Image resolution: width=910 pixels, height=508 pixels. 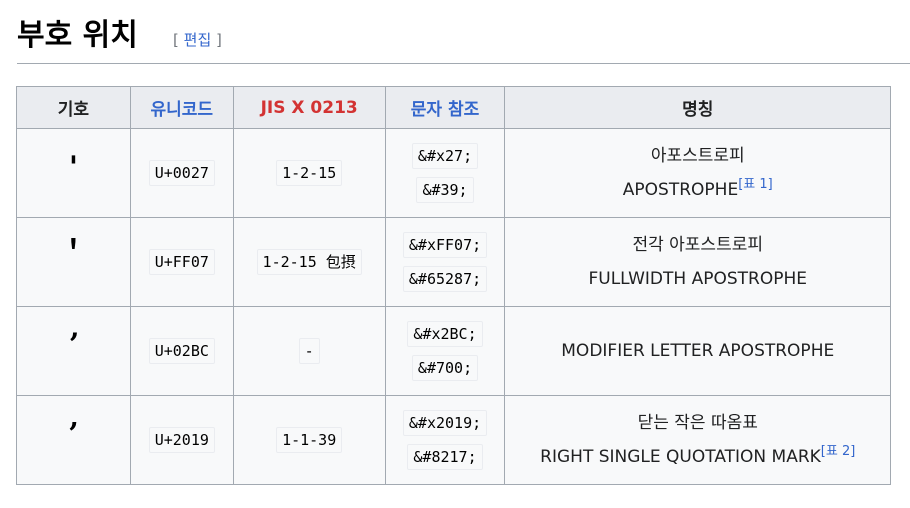 I want to click on symbol-glyph: ʼ, so click(x=73, y=345).